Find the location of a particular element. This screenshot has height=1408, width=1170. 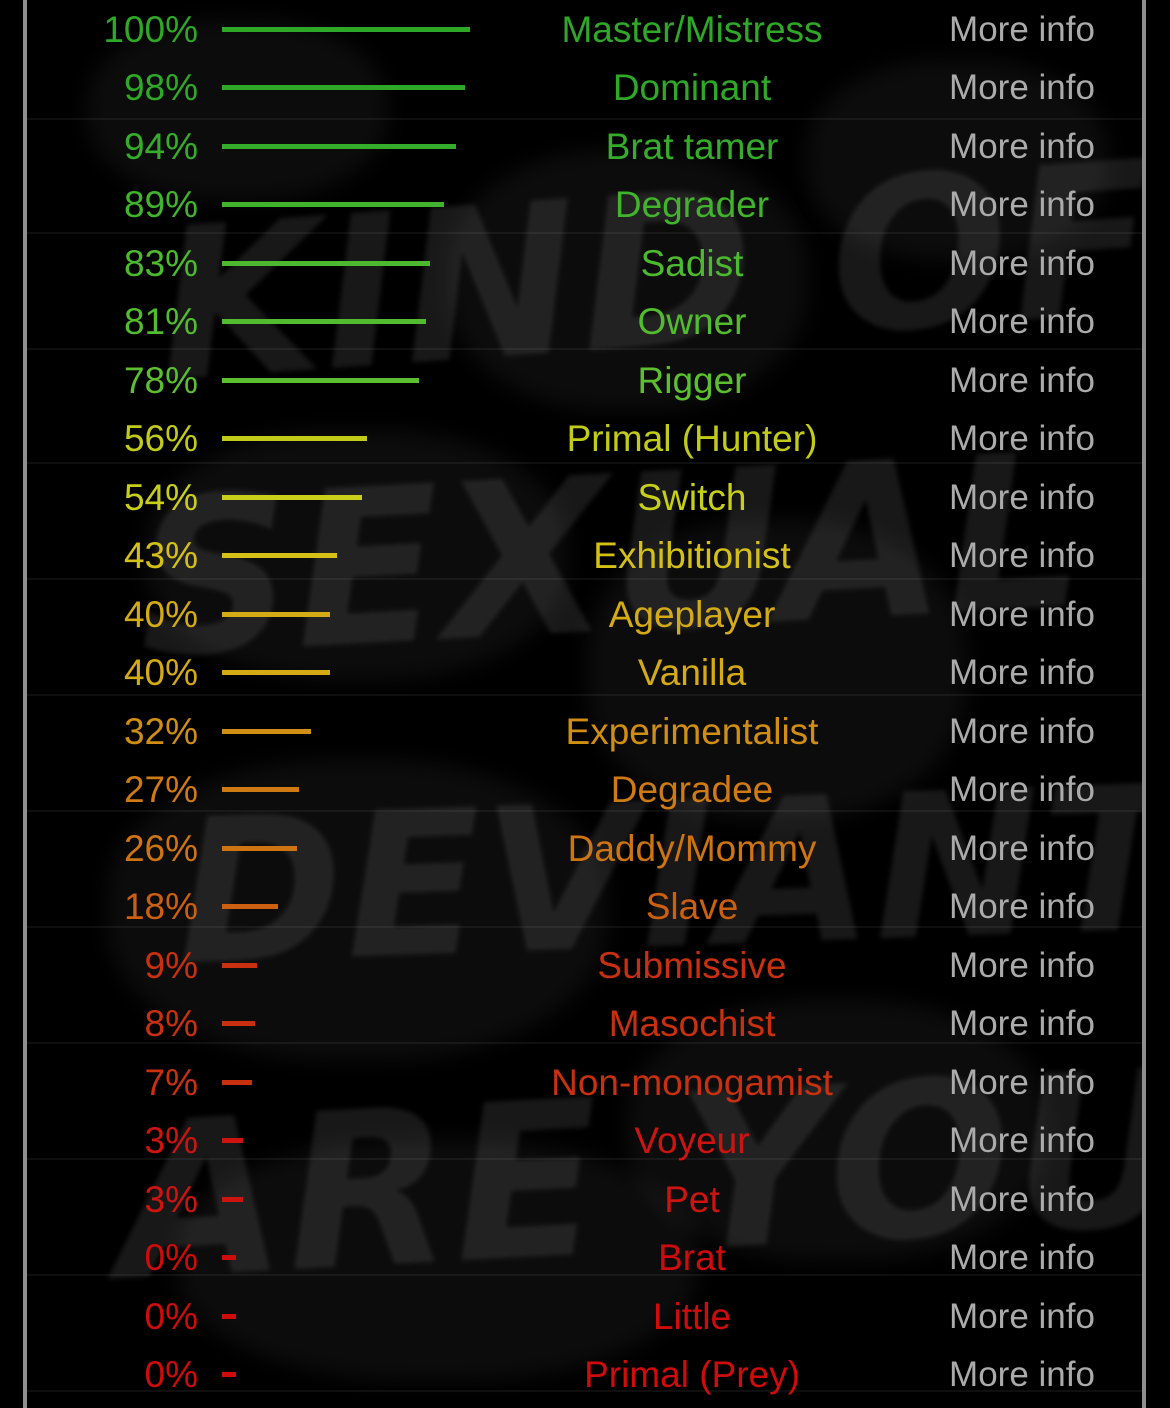

percent-value: 43% is located at coordinates (160, 556).